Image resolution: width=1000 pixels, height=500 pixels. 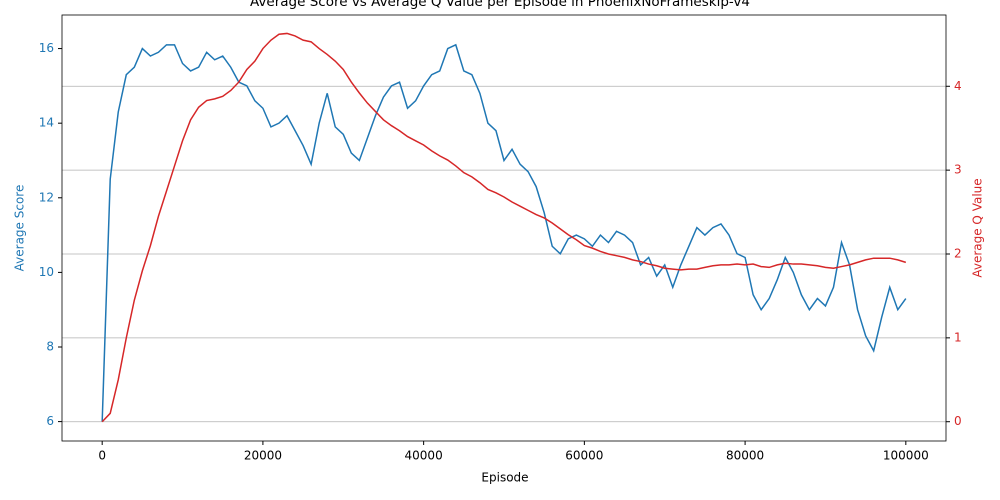 What do you see at coordinates (46, 48) in the screenshot?
I see `y-tick-label: 16` at bounding box center [46, 48].